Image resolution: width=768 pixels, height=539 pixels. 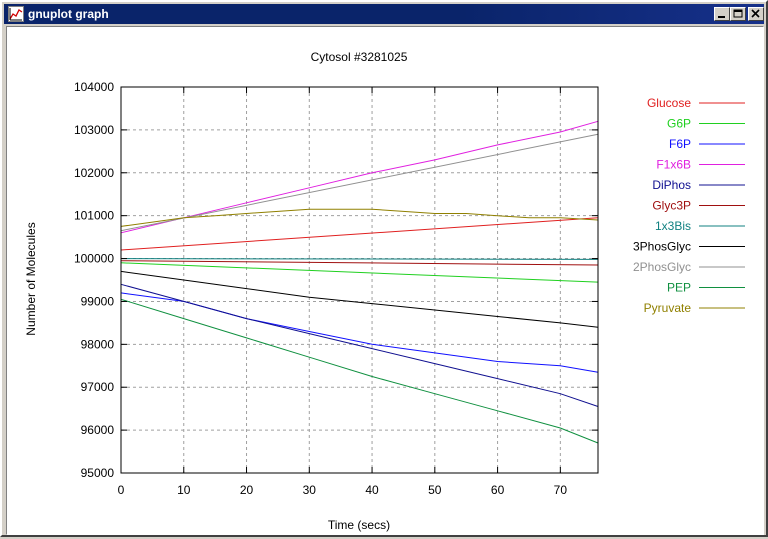 I want to click on series-line-g6p, so click(x=359, y=272).